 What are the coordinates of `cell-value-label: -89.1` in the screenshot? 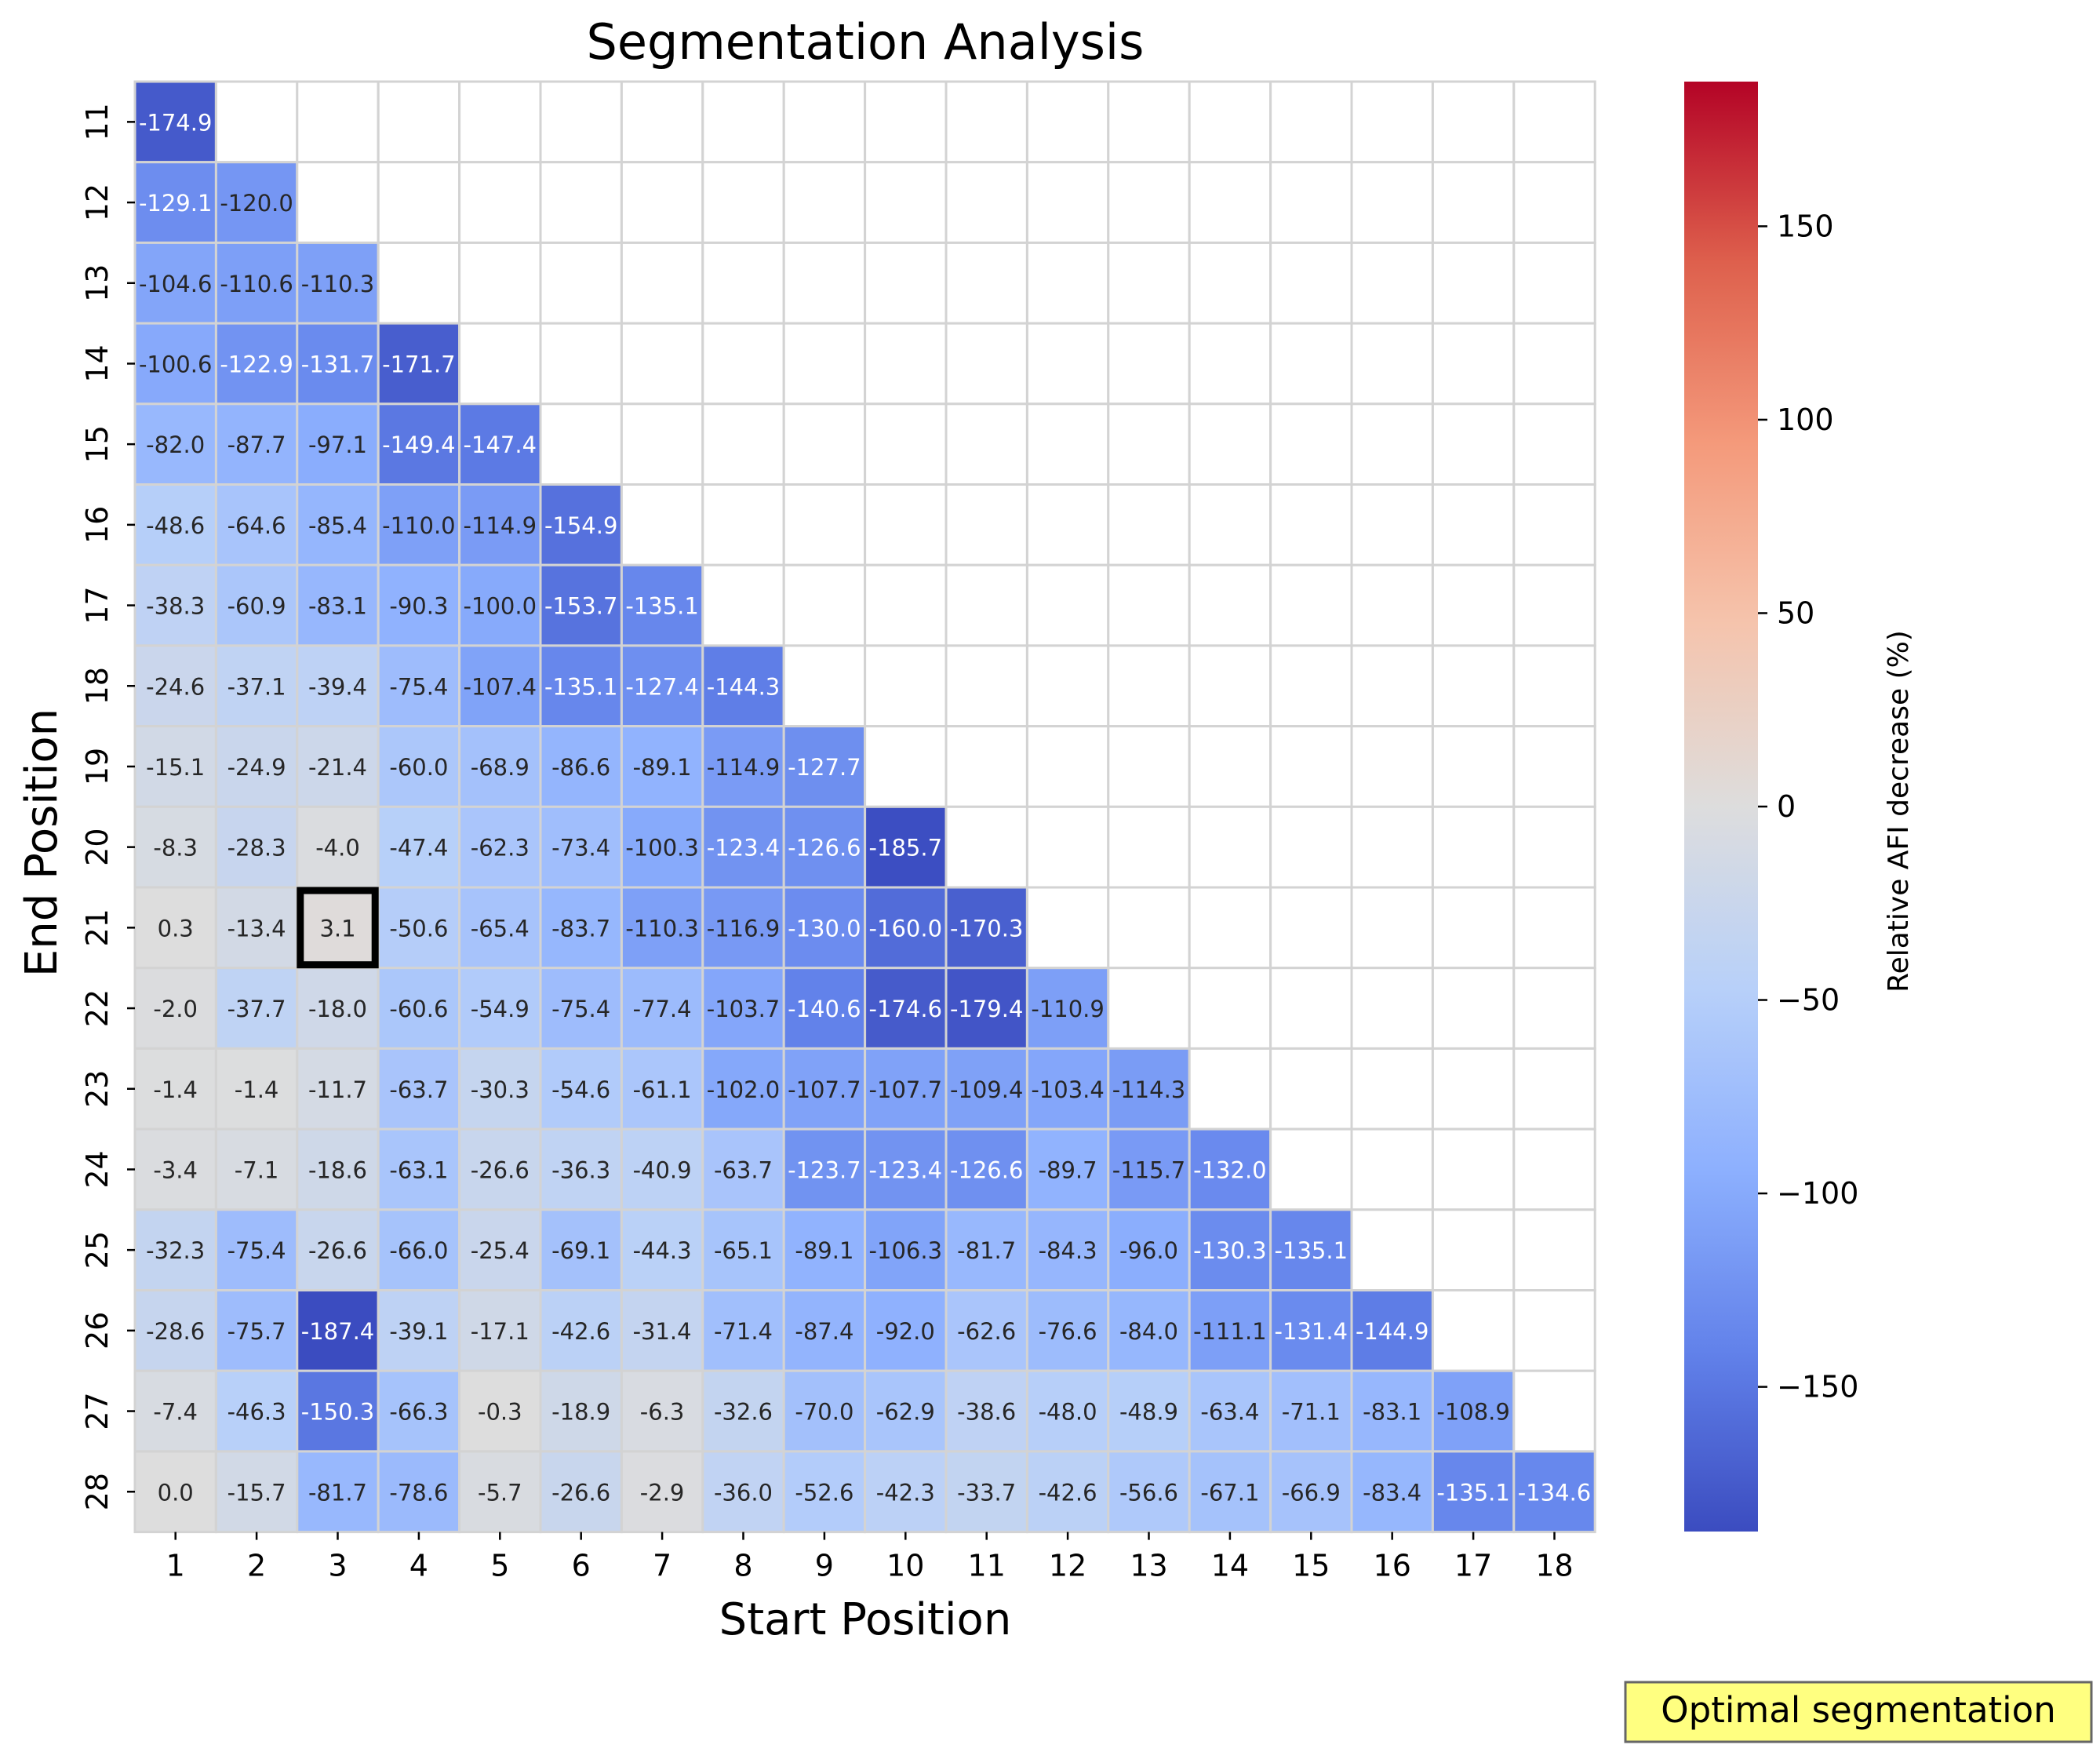 It's located at (824, 1250).